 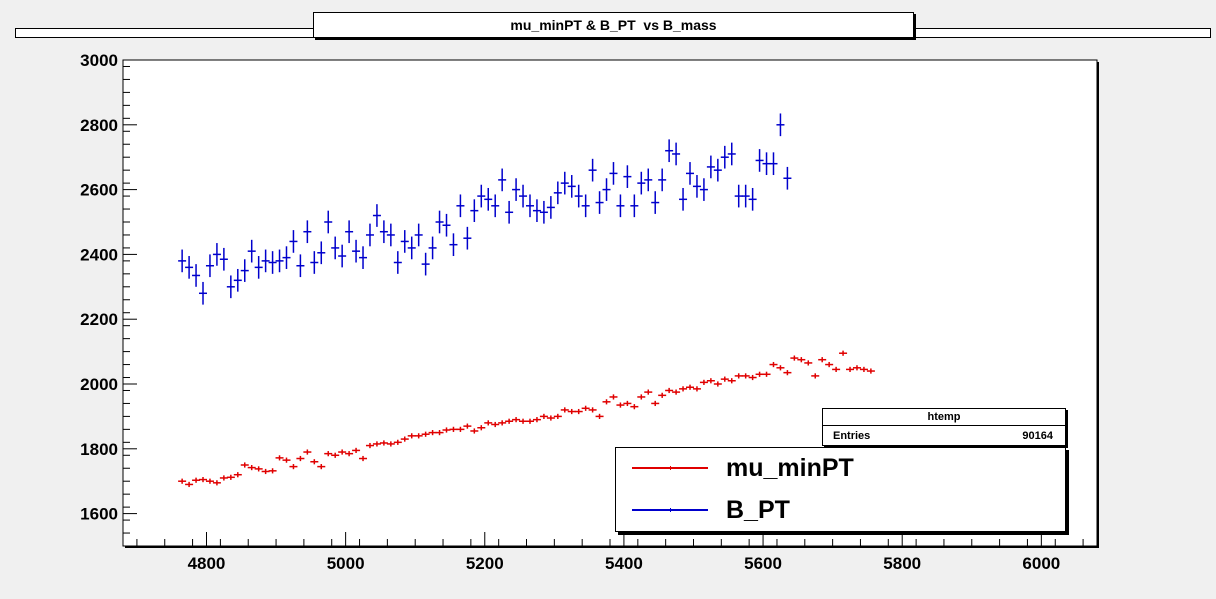 I want to click on legend-label-b-pt: B_PT, so click(x=758, y=509).